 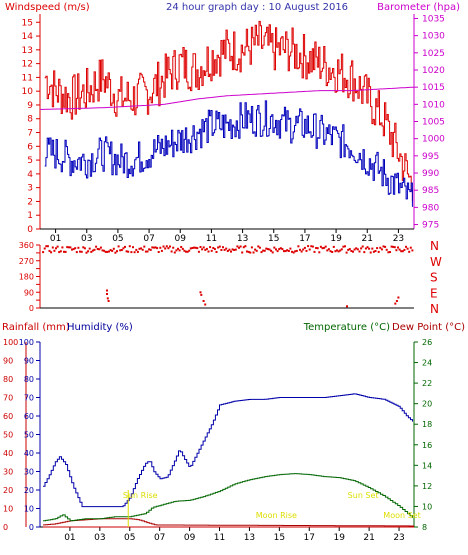 I want to click on windspeed-tick-label: 14, so click(x=28, y=37).